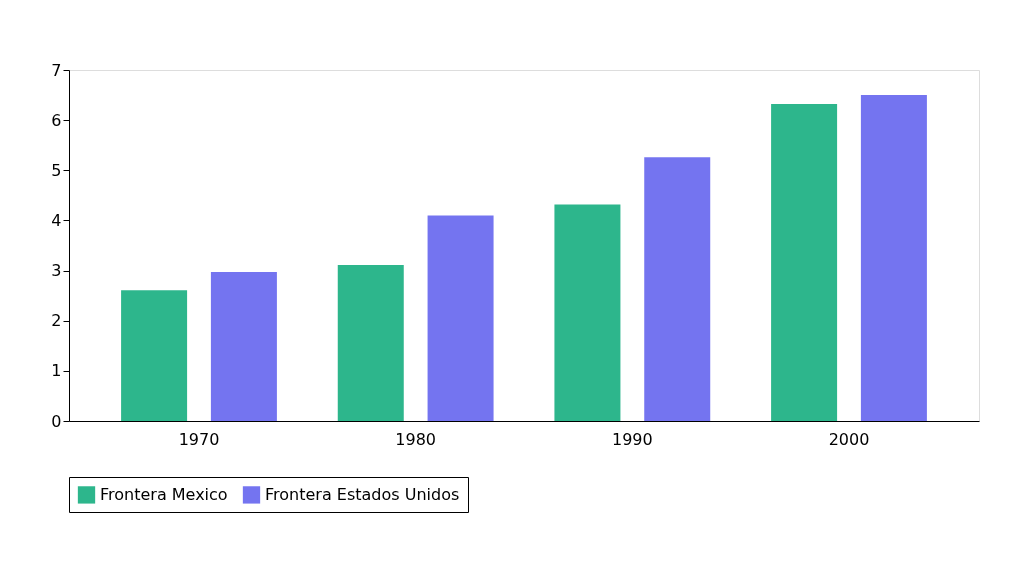  I want to click on legend-label: Frontera Mexico, so click(164, 494).